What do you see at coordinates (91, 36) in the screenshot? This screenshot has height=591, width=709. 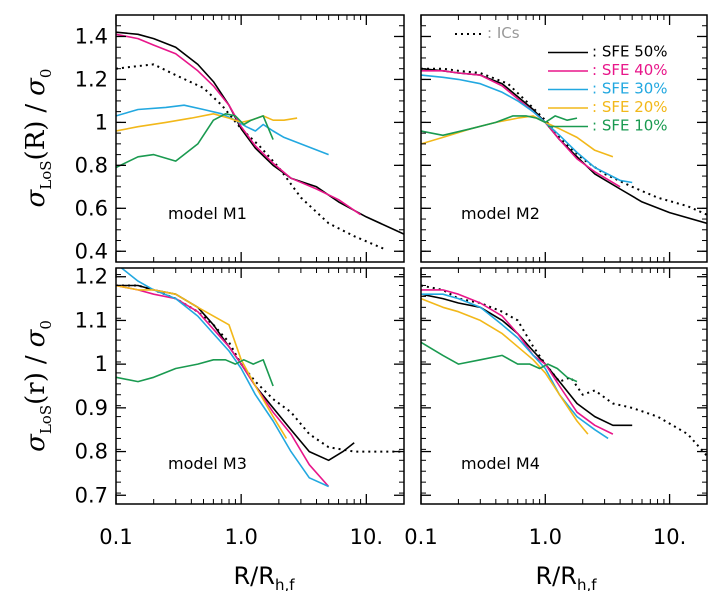 I see `y-tick-label: 1.4` at bounding box center [91, 36].